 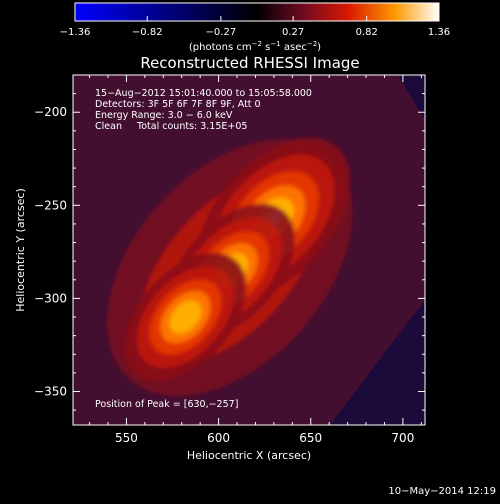 I want to click on colorbar-tick-label: 0.27, so click(x=293, y=32).